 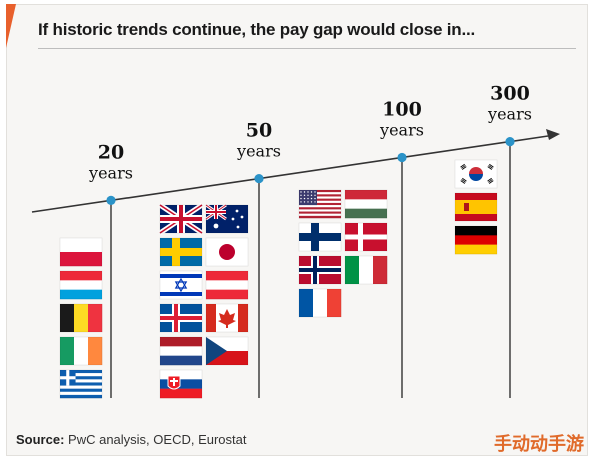 What do you see at coordinates (157, 439) in the screenshot?
I see `source-text: PwC analysis, OECD, Eurostat` at bounding box center [157, 439].